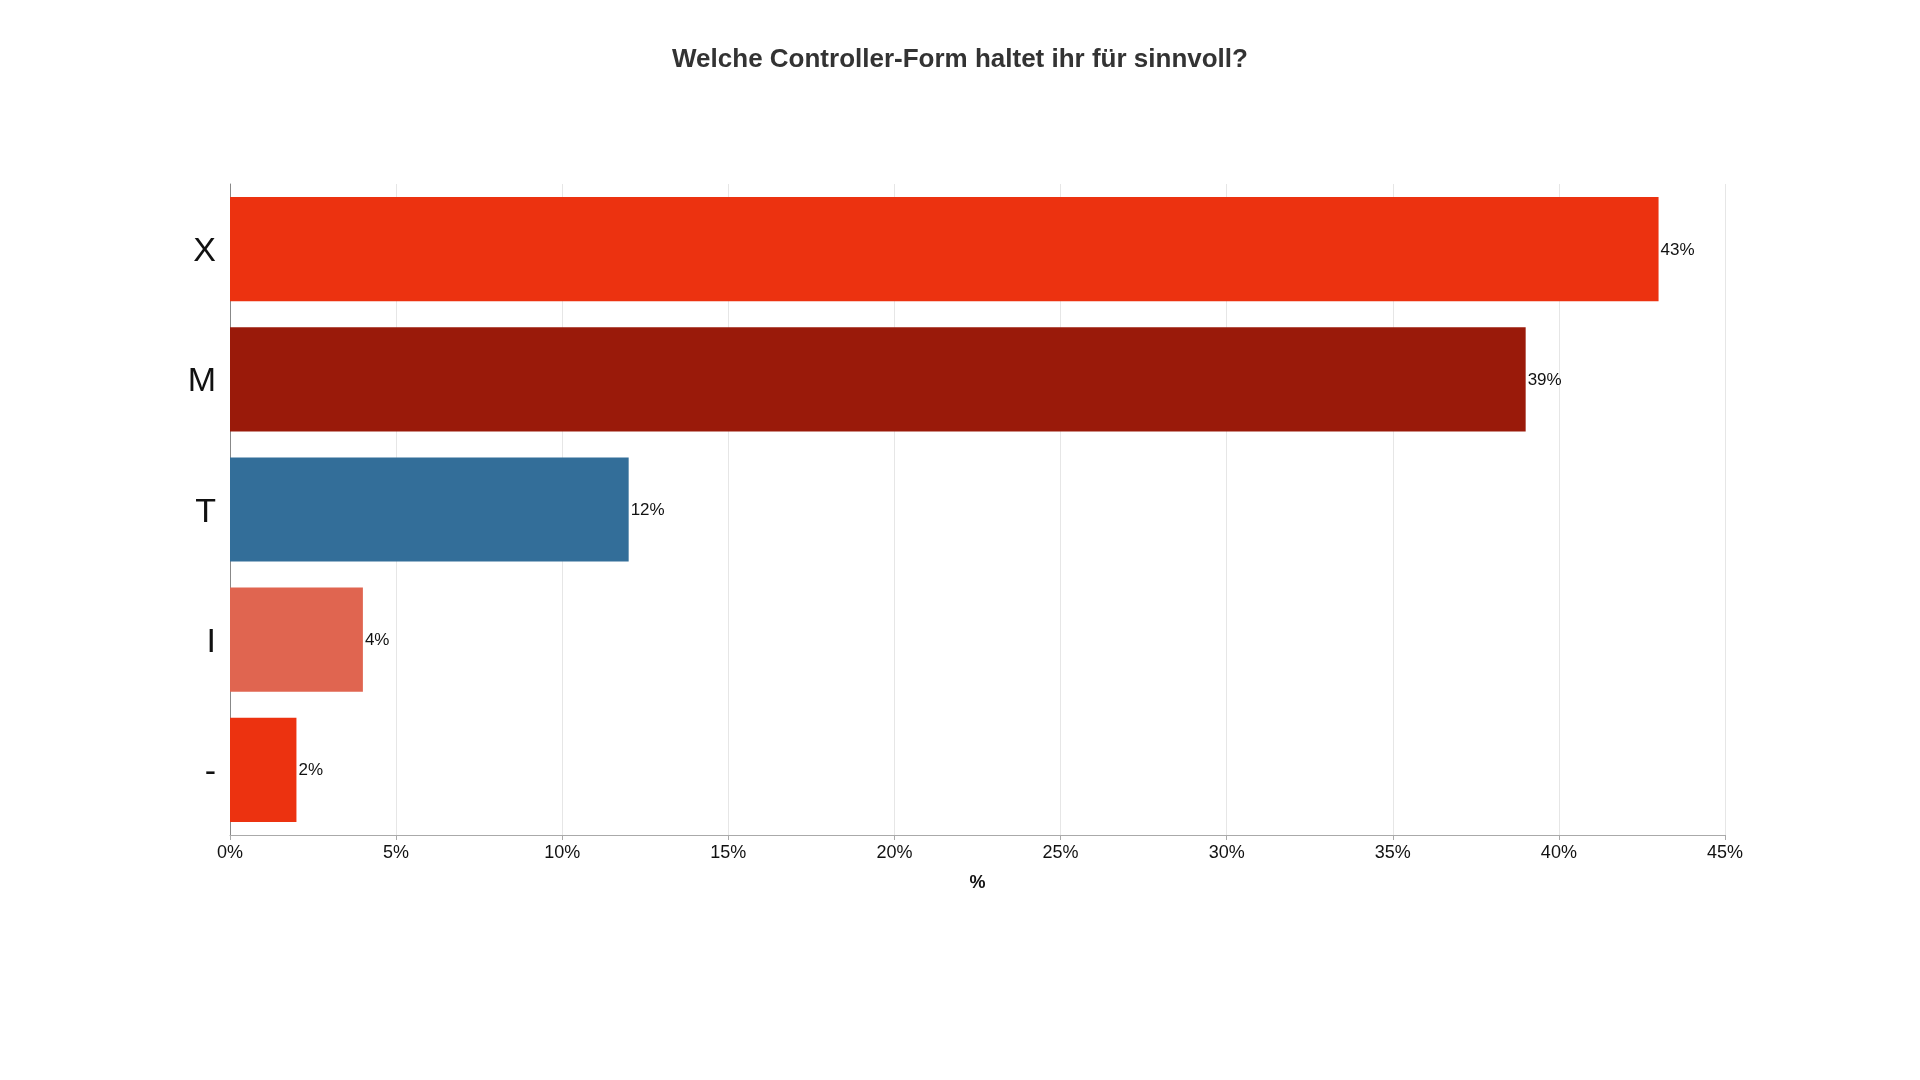 This screenshot has height=1080, width=1920. What do you see at coordinates (1558, 852) in the screenshot?
I see `x-tick-label: 40%` at bounding box center [1558, 852].